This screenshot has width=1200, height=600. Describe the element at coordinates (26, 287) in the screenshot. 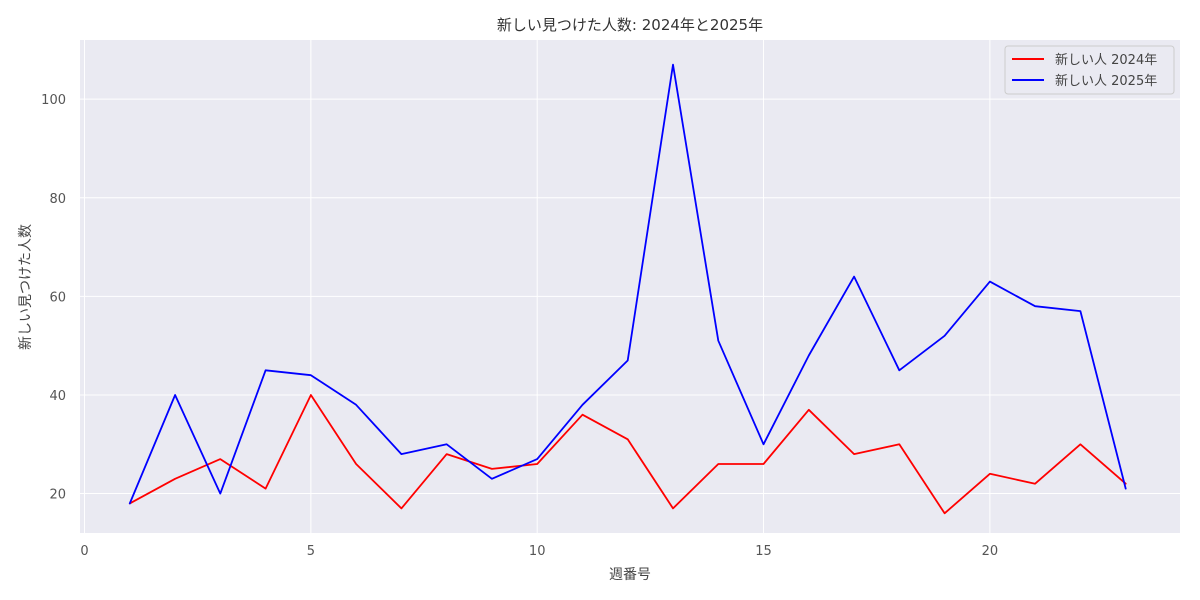

I see `y-axis-label: 新しい見つけた人数` at that location.